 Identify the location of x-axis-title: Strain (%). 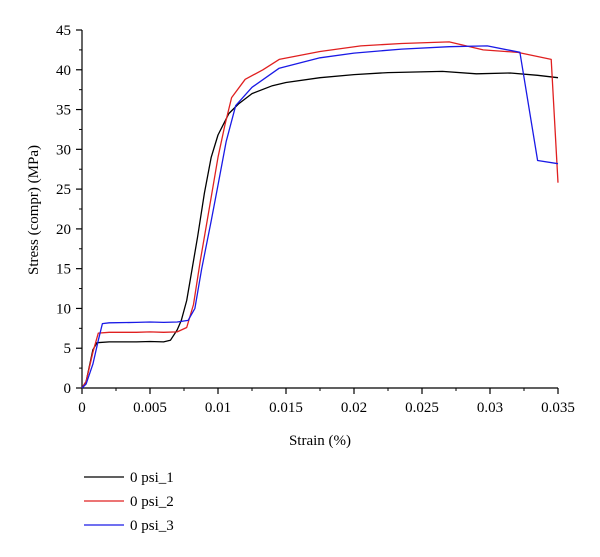
(320, 441).